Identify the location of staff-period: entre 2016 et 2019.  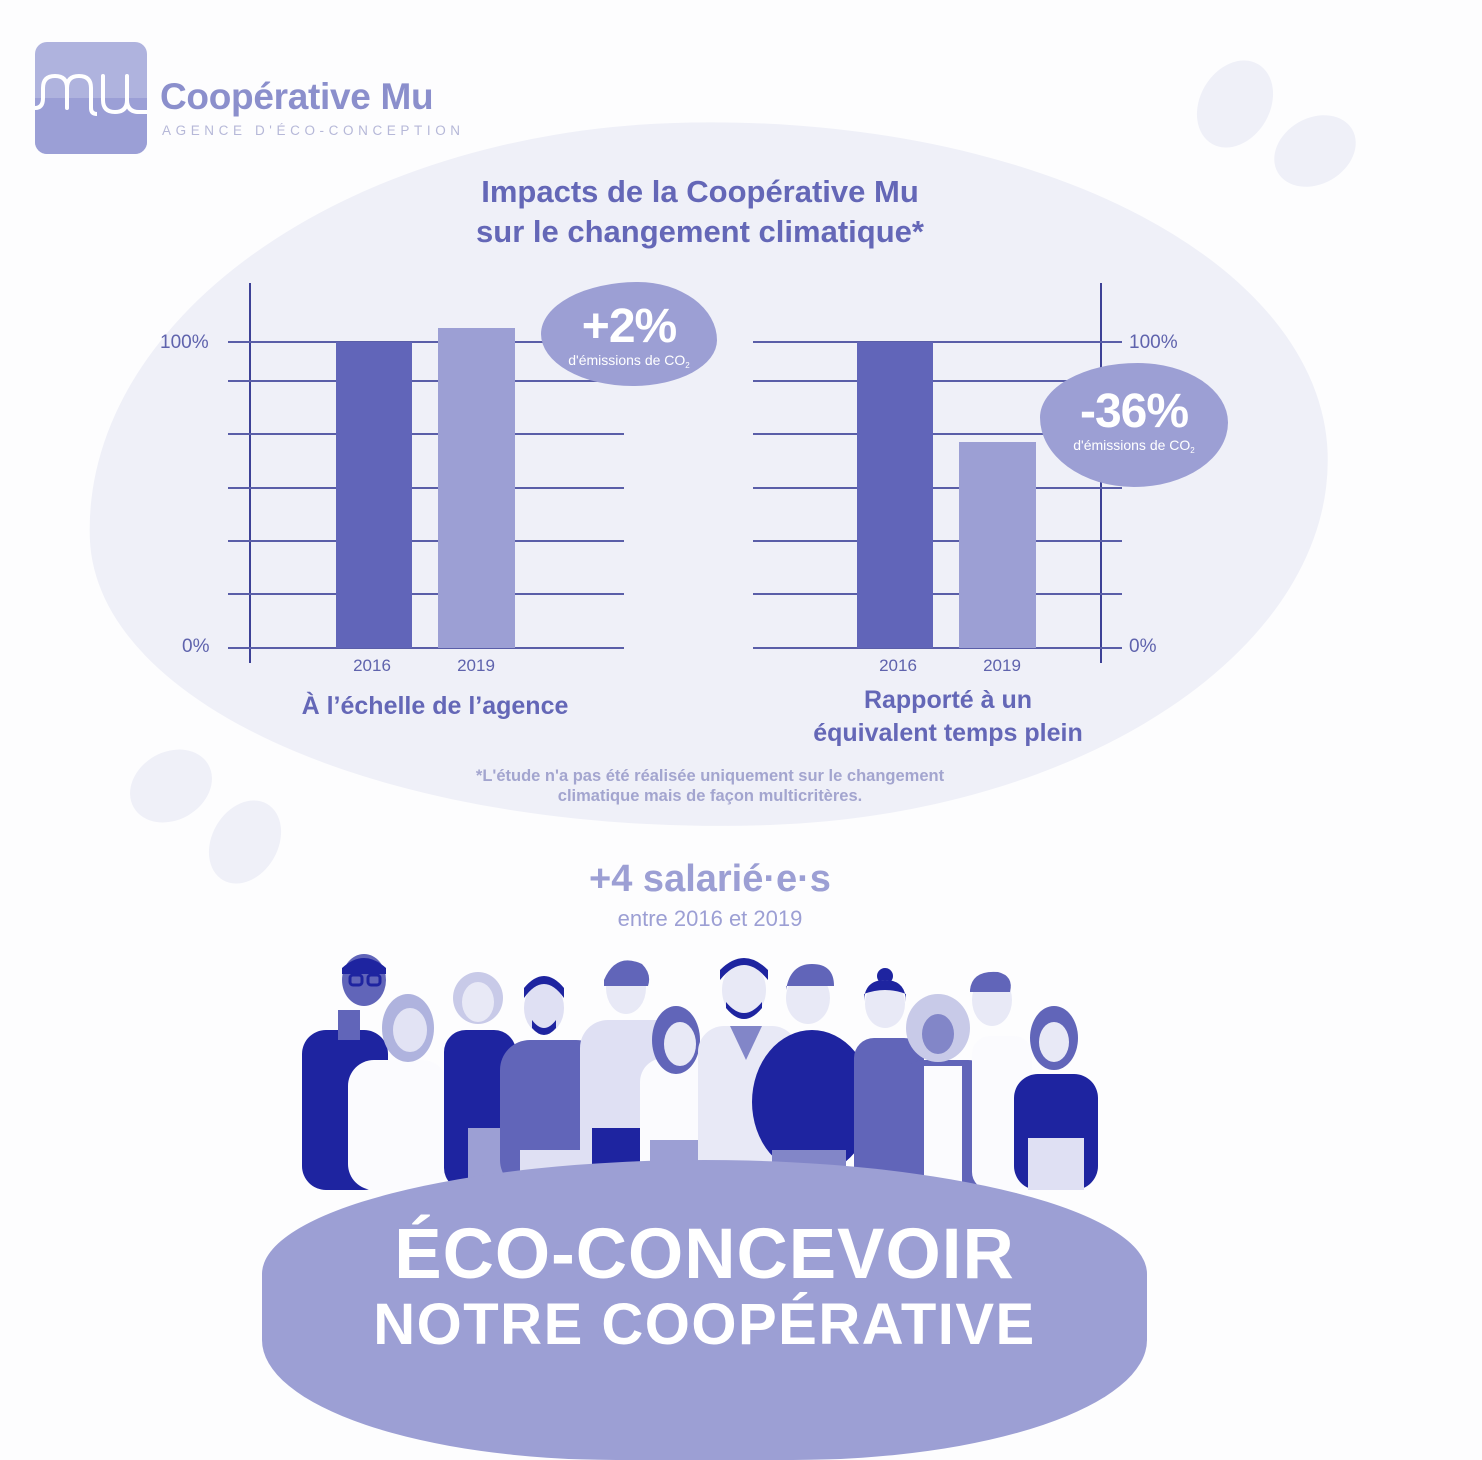
(710, 918).